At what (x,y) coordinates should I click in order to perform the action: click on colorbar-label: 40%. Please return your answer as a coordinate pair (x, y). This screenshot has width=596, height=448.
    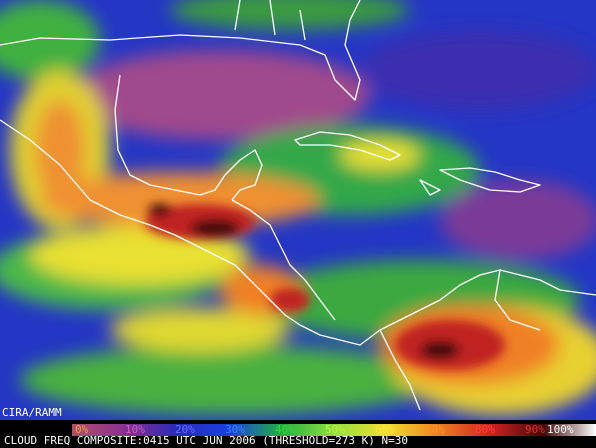
    Looking at the image, I should click on (285, 429).